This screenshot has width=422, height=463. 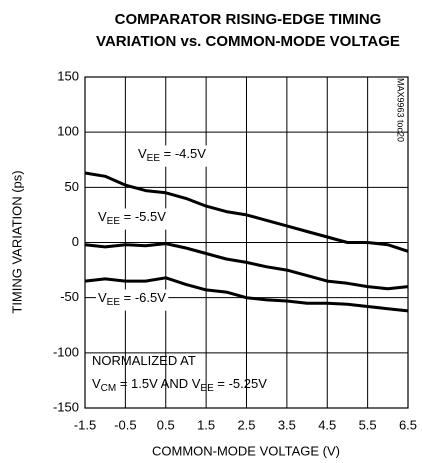 What do you see at coordinates (158, 383) in the screenshot?
I see `annotation-part: = 1.5V AND V` at bounding box center [158, 383].